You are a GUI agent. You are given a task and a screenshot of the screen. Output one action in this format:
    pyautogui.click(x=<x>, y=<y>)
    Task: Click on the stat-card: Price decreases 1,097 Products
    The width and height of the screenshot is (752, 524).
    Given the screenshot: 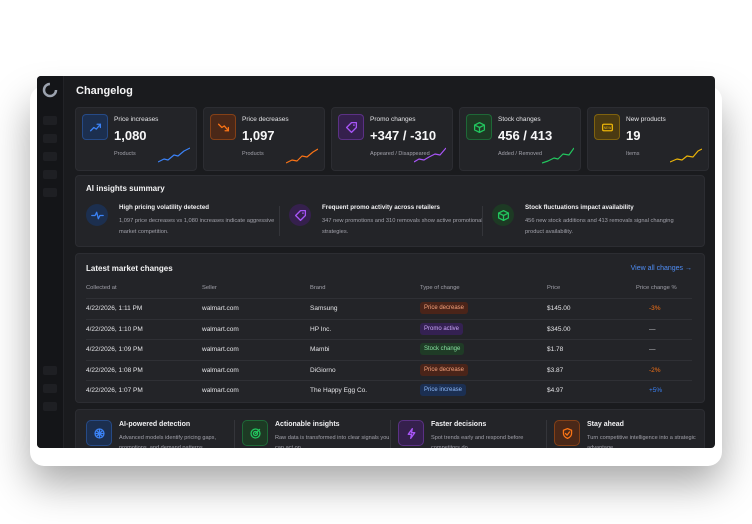 What is the action you would take?
    pyautogui.click(x=264, y=139)
    